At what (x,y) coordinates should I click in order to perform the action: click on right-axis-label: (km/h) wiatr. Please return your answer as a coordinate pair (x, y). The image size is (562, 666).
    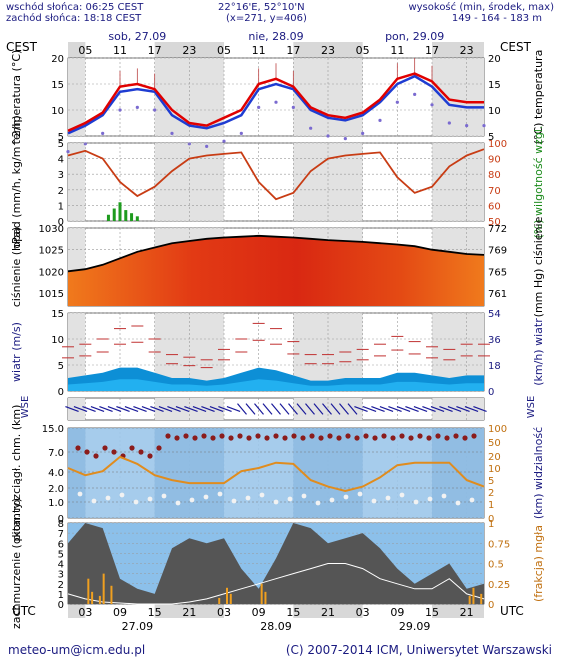
    Looking at the image, I should click on (538, 352).